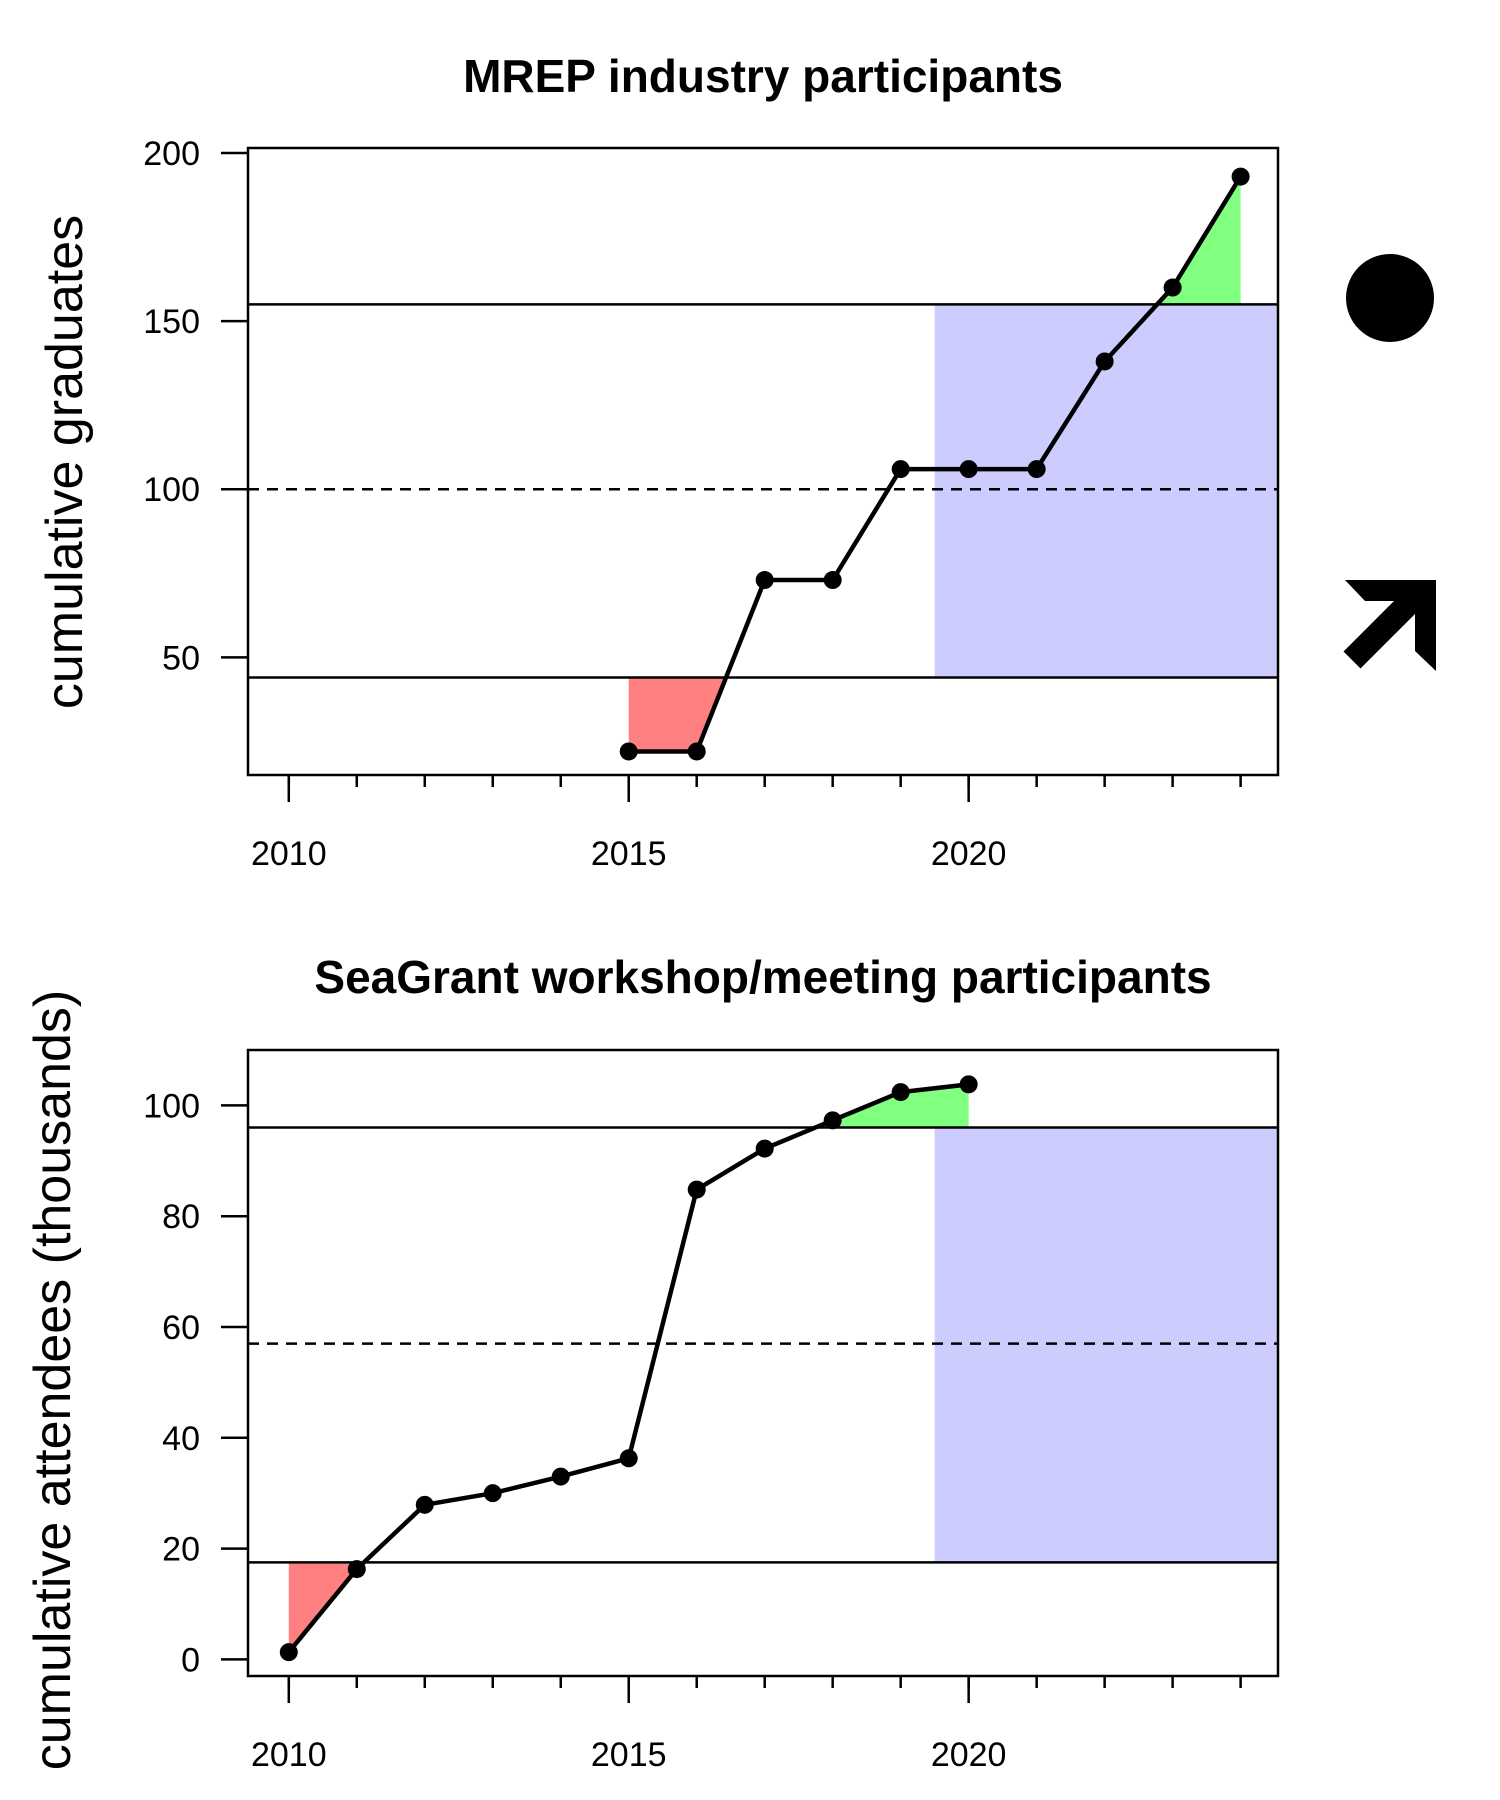  I want to click on y-axis-label: cumulative attendees (thousands), so click(53, 1380).